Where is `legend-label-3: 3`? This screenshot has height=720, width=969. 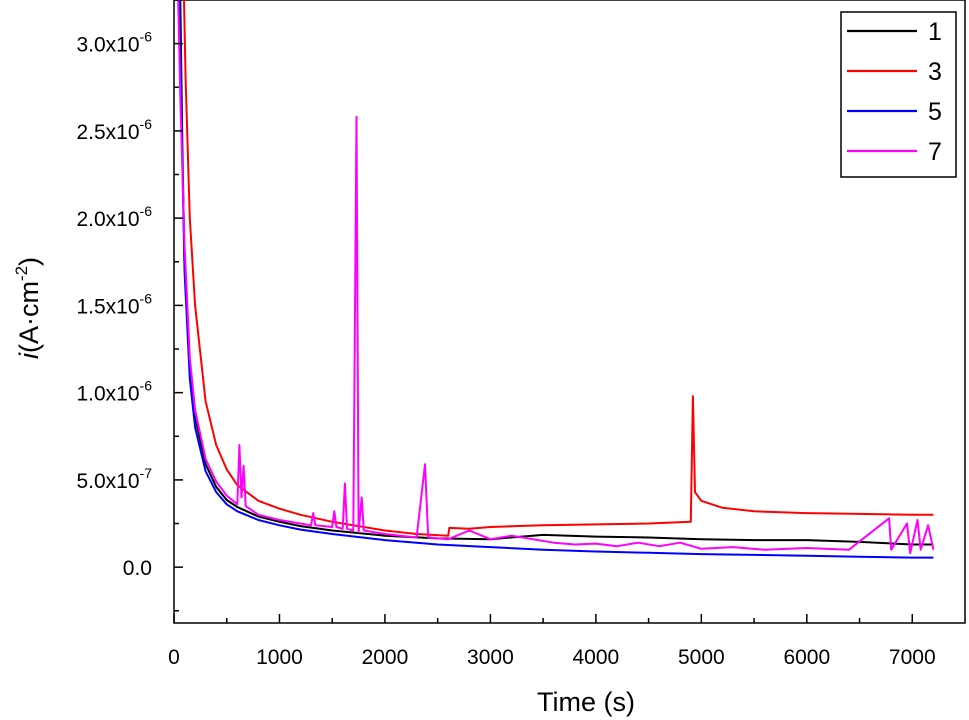 legend-label-3: 3 is located at coordinates (935, 72).